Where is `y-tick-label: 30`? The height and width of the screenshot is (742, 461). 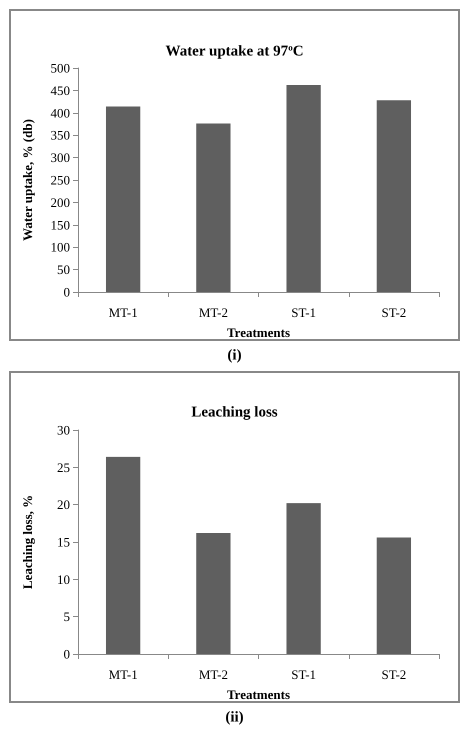 y-tick-label: 30 is located at coordinates (63, 430).